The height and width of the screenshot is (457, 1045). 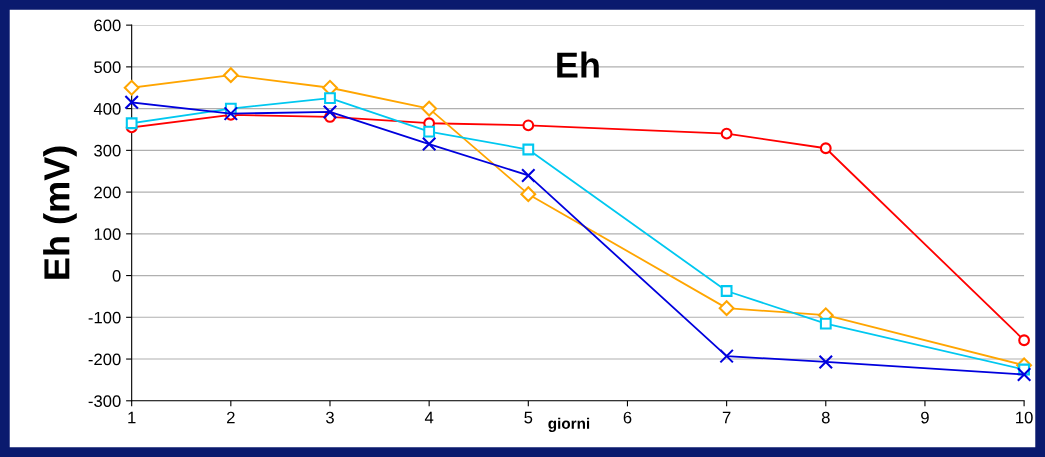 What do you see at coordinates (104, 401) in the screenshot?
I see `y-tick-label: -300` at bounding box center [104, 401].